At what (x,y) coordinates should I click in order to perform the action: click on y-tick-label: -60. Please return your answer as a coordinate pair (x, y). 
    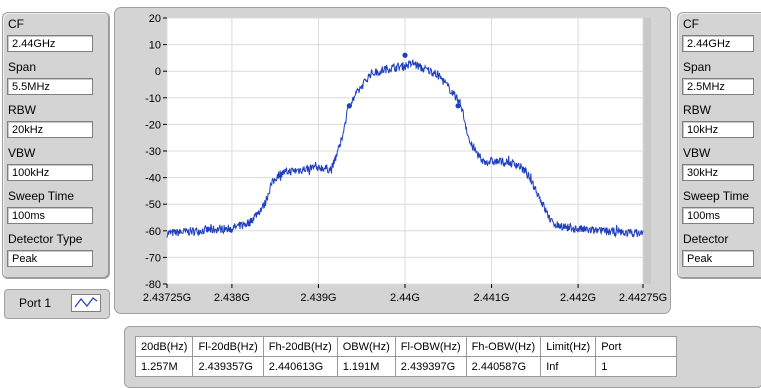
    Looking at the image, I should click on (153, 232).